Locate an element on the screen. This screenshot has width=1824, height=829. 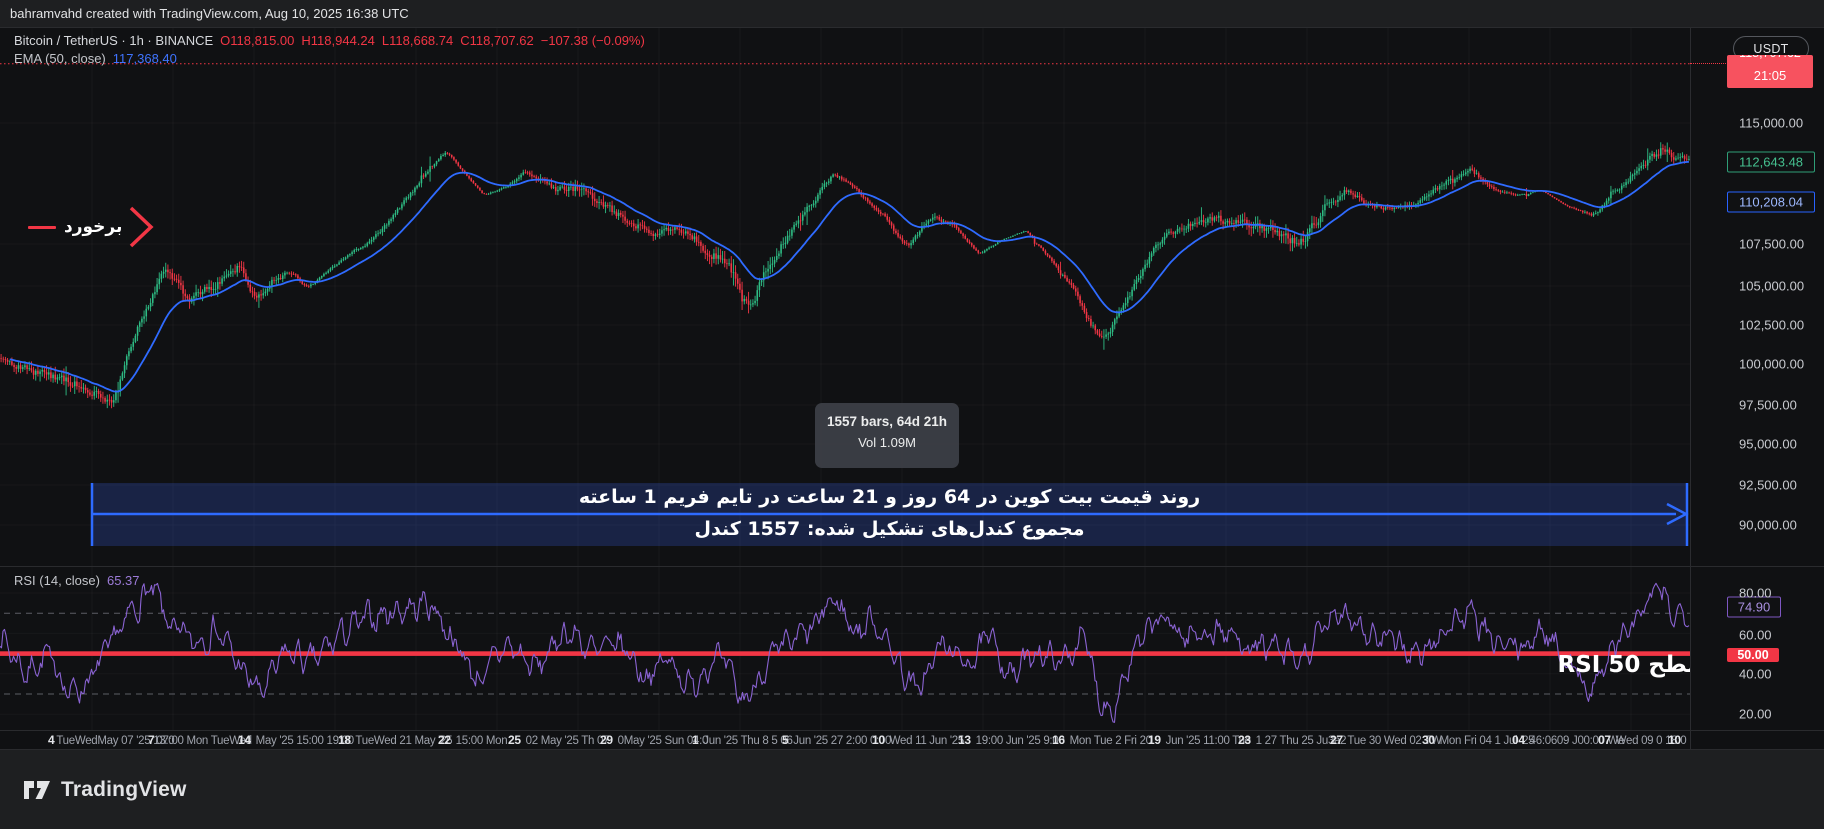
time-axis-cluster: 1 Jun '25 Thu 8 5 06 is located at coordinates (742, 740).